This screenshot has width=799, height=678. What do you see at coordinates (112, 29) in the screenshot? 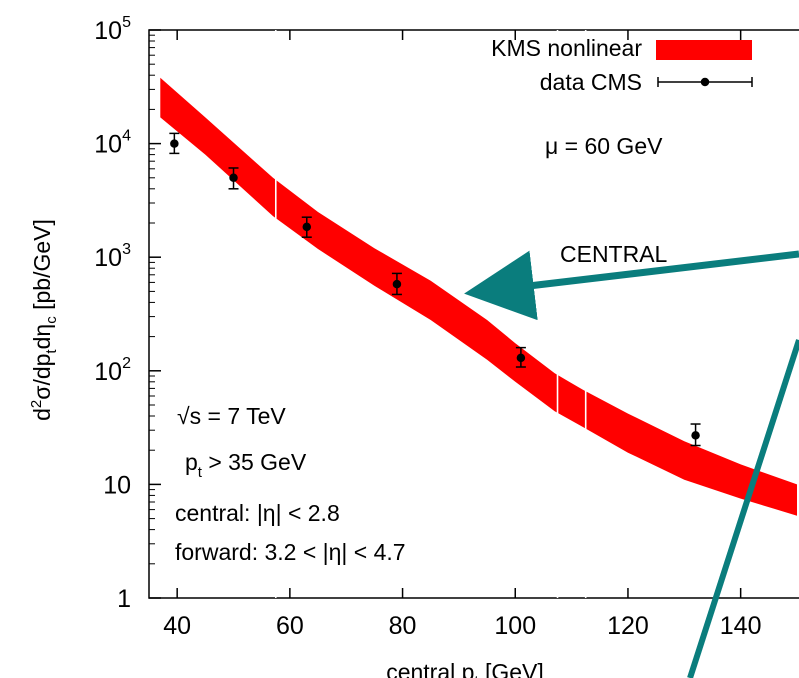
I see `y-tick-label: 10⁵` at bounding box center [112, 29].